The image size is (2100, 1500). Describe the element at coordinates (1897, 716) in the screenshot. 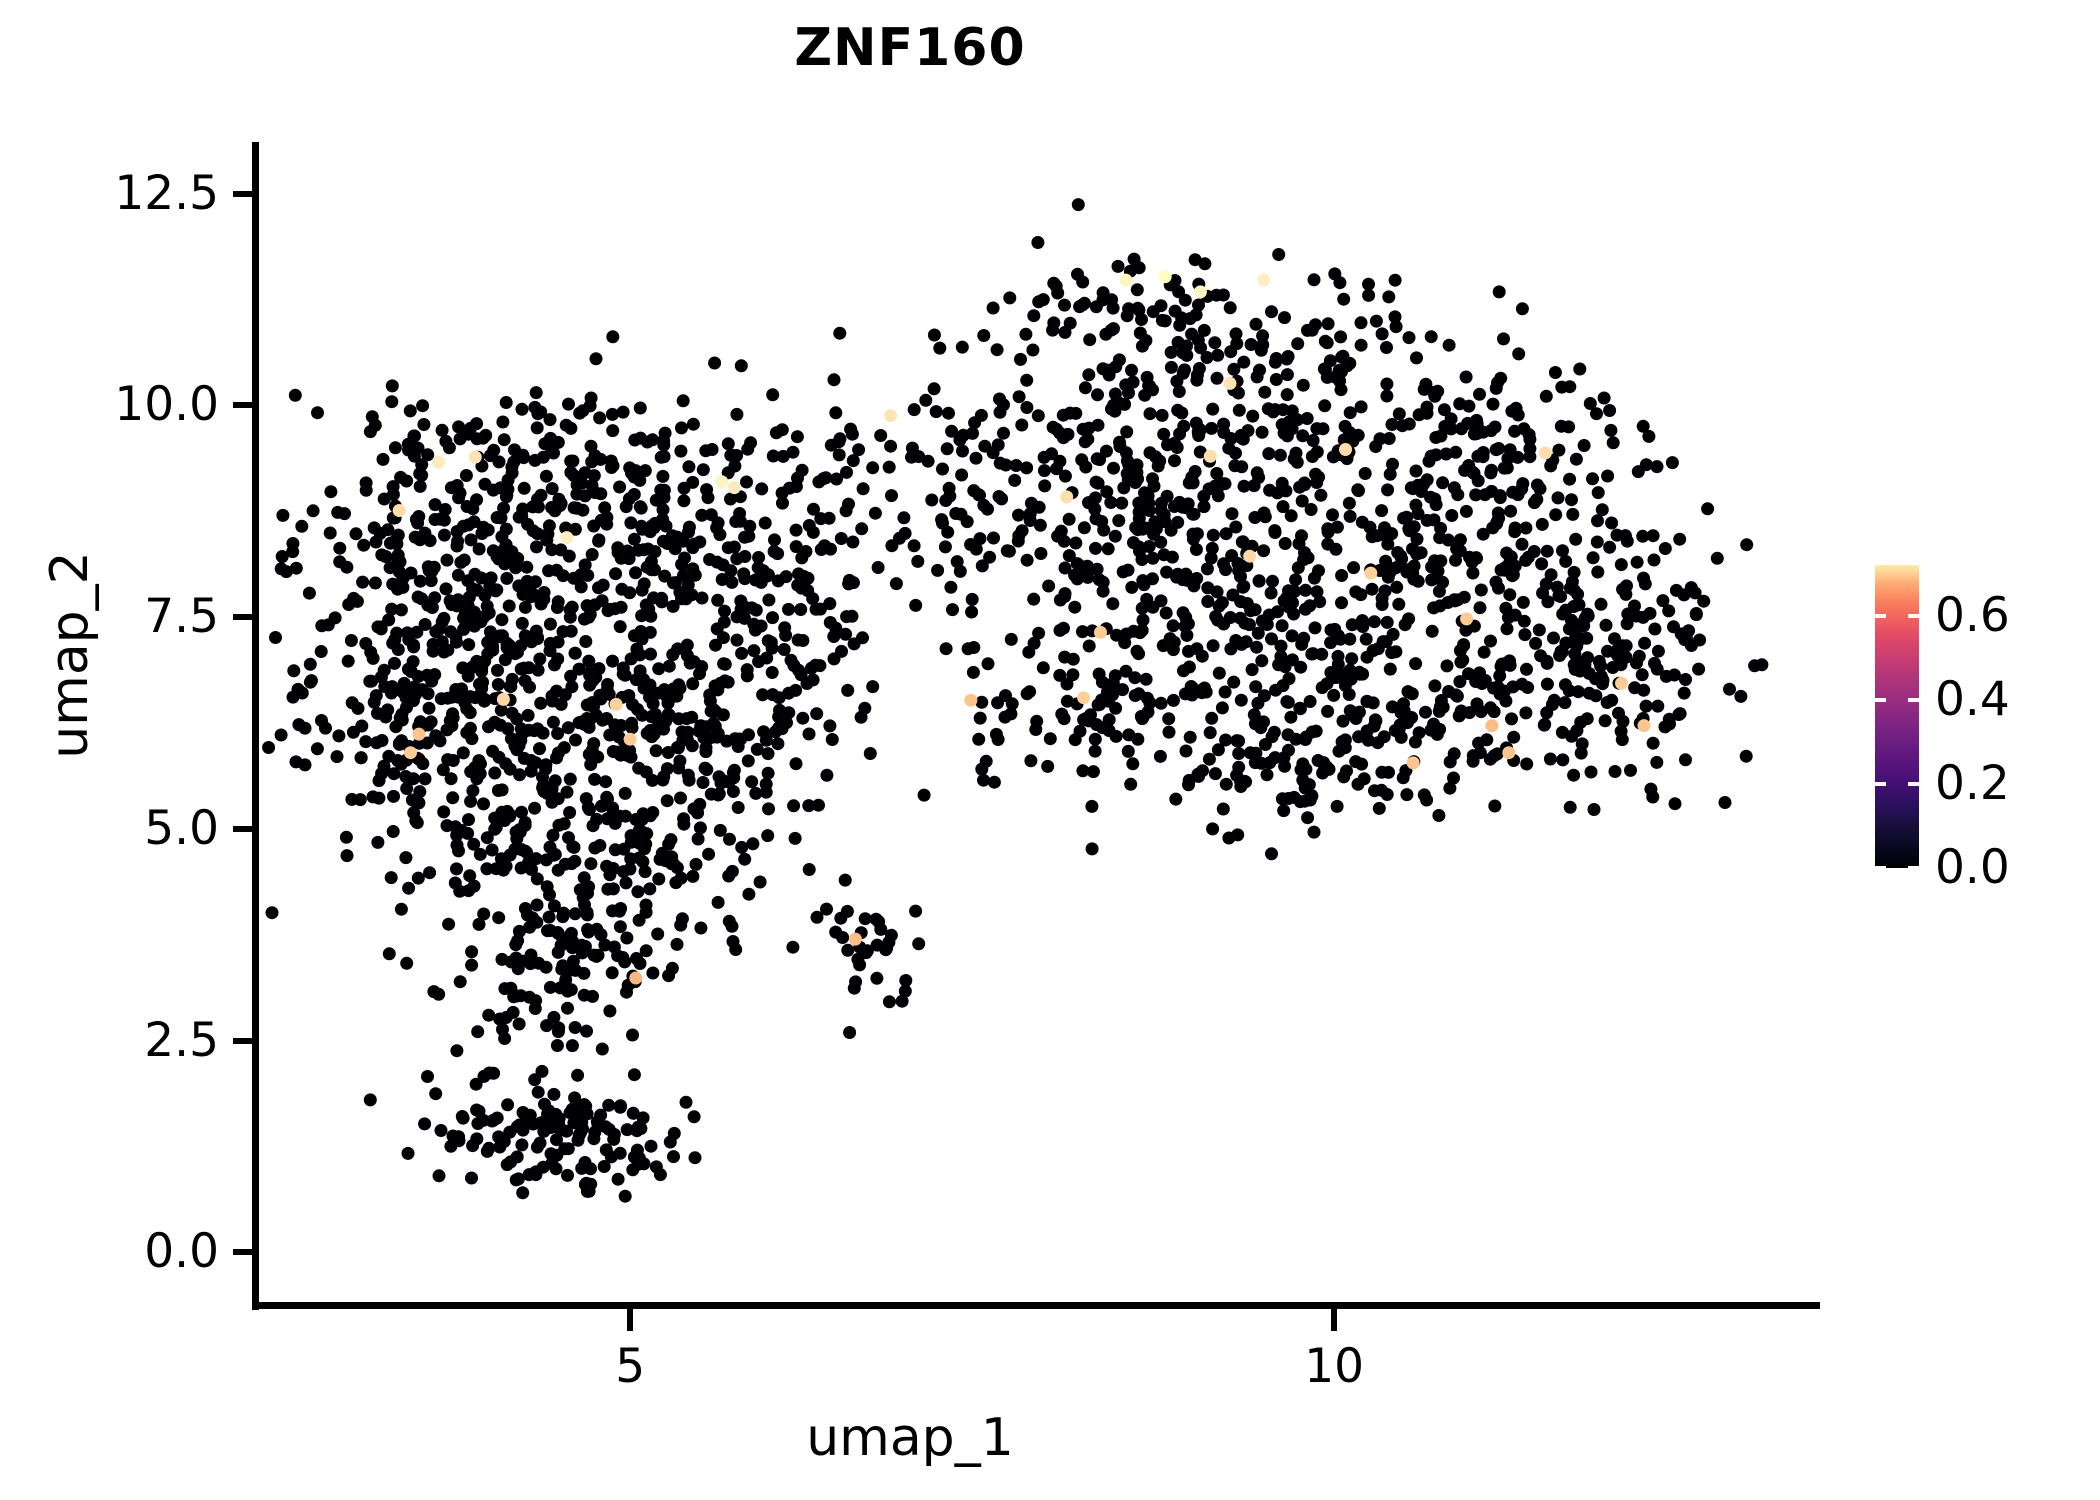

I see `colorbar-gradient` at that location.